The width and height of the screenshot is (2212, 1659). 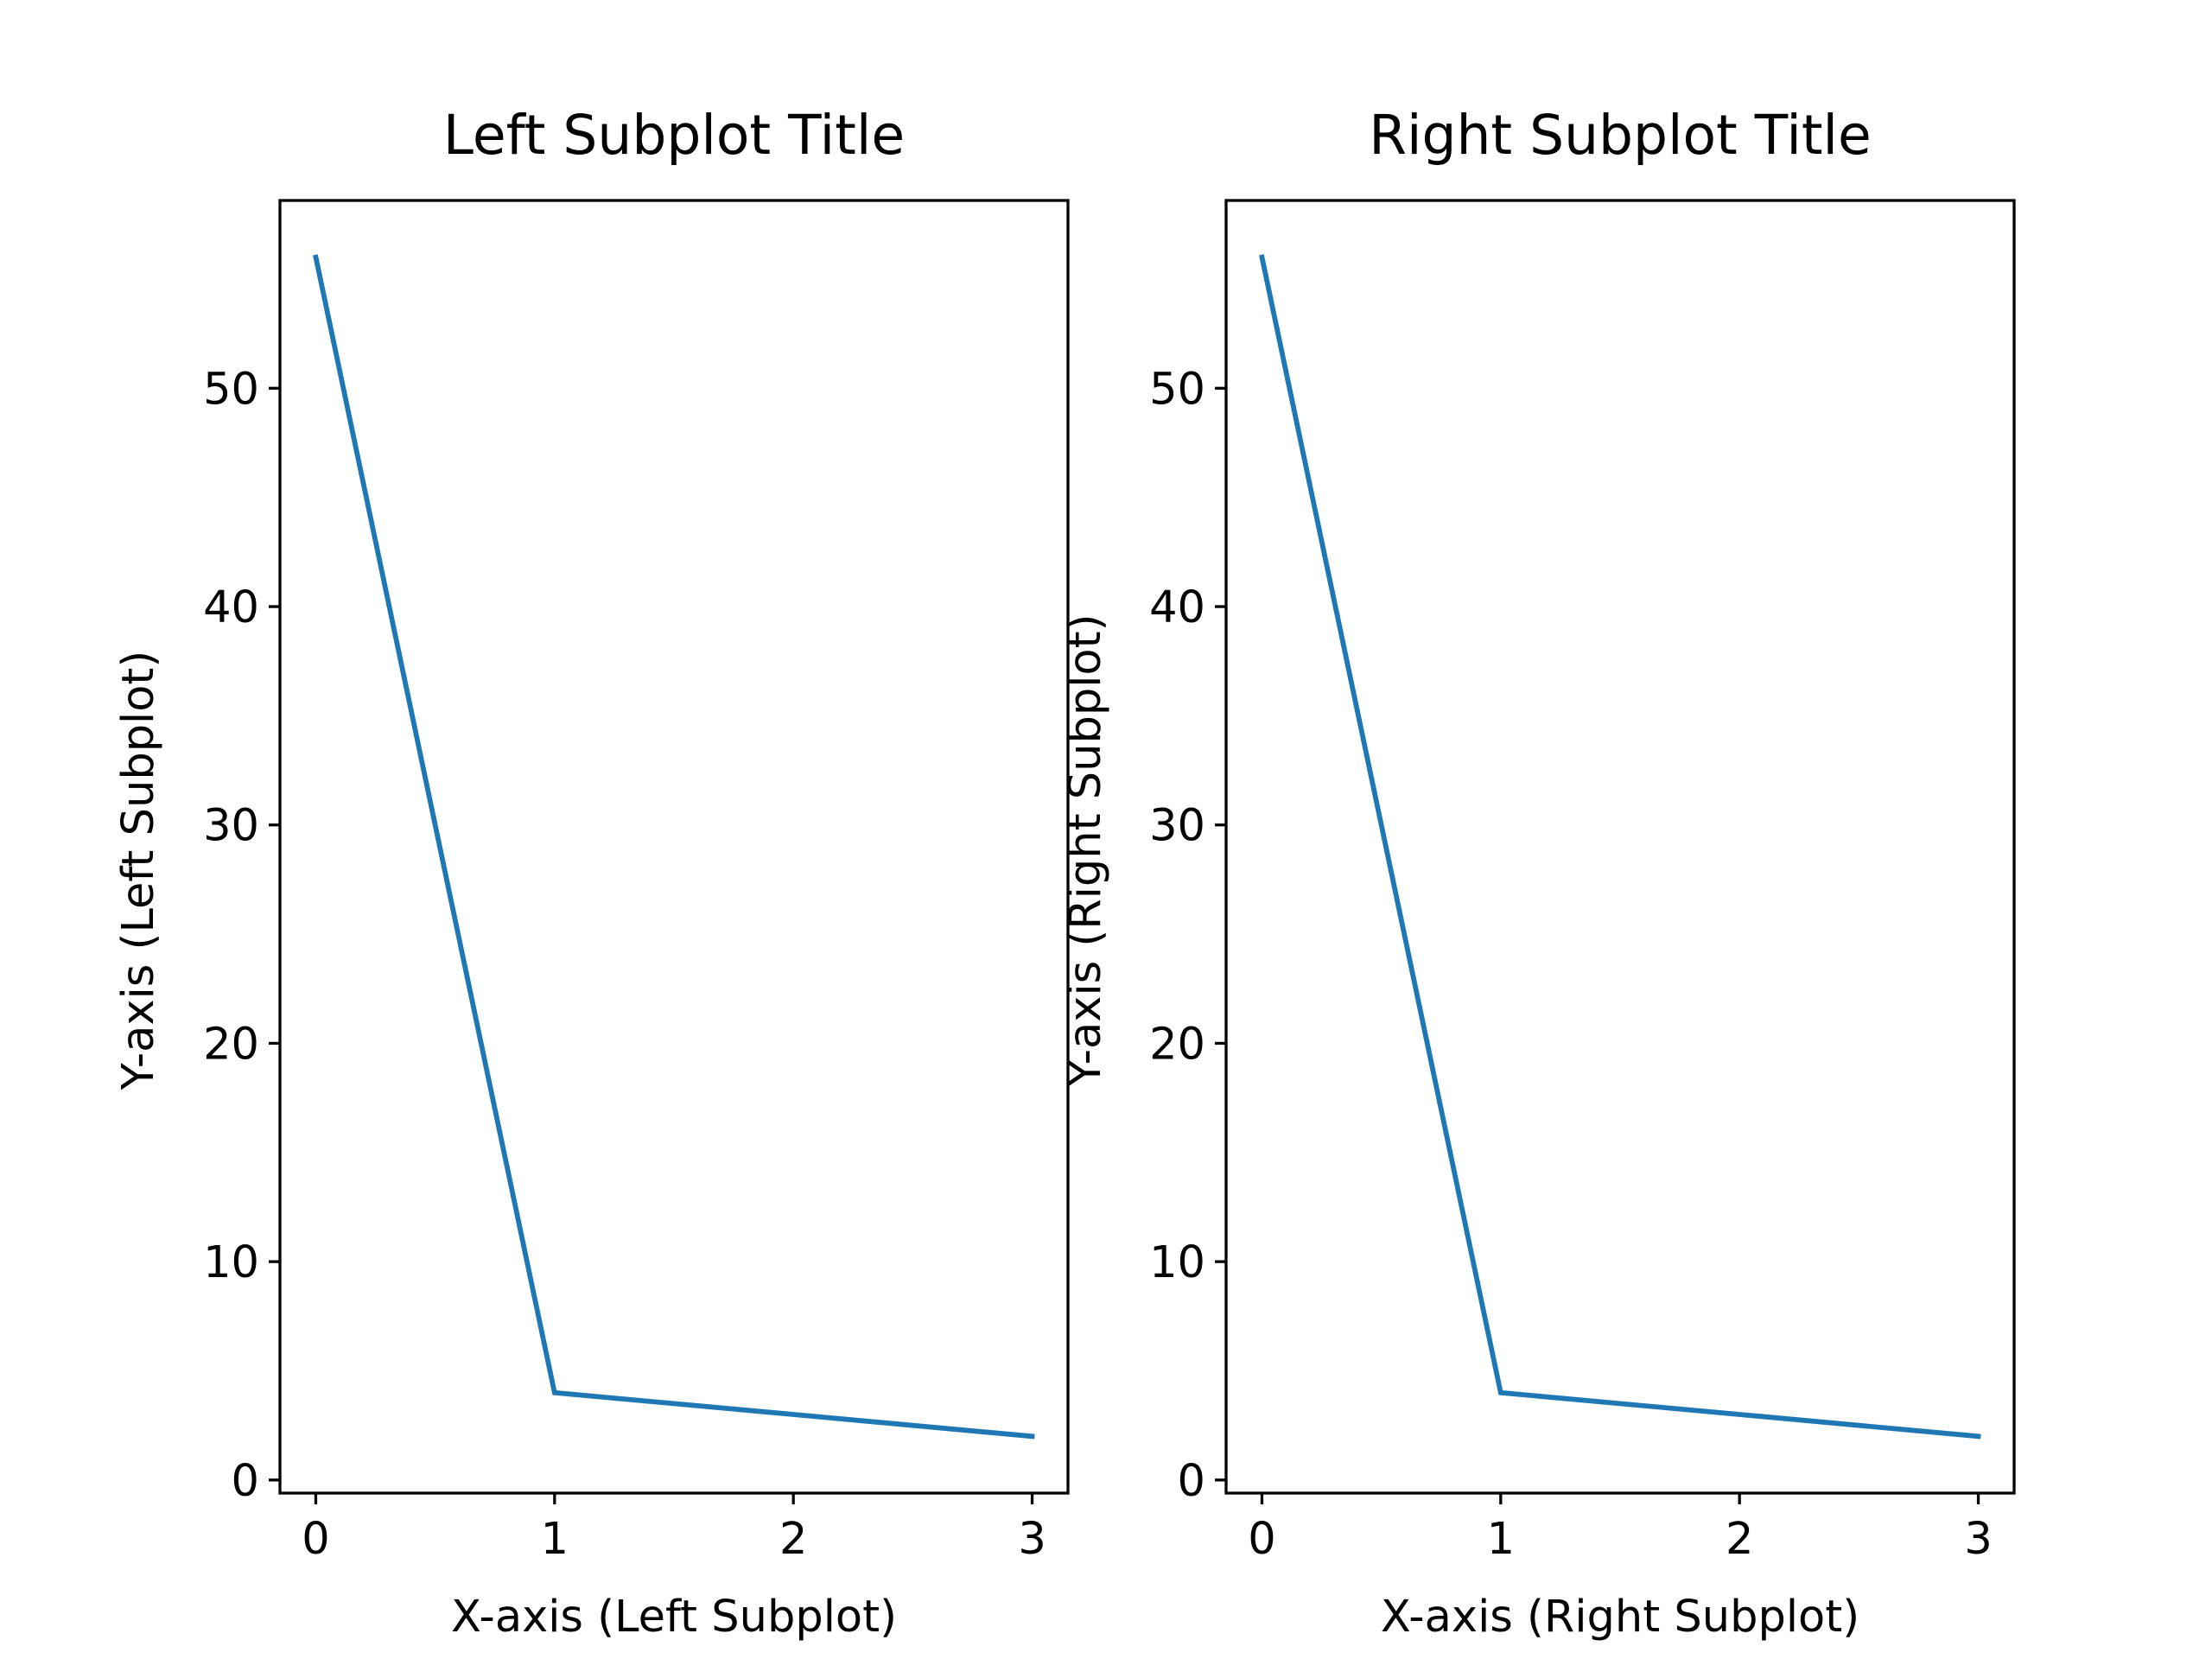 I want to click on left-subplot-title: Left Subplot Title, so click(x=674, y=135).